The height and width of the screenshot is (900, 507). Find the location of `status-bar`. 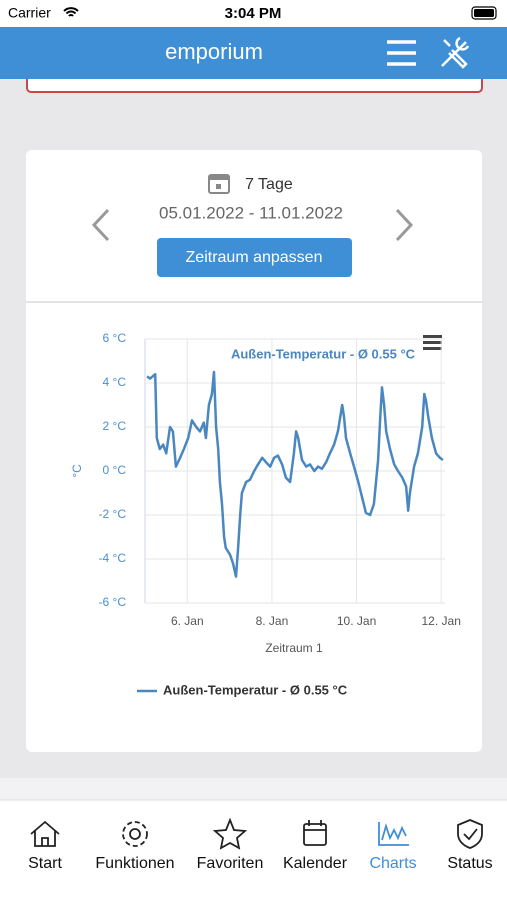

status-bar is located at coordinates (253, 13).